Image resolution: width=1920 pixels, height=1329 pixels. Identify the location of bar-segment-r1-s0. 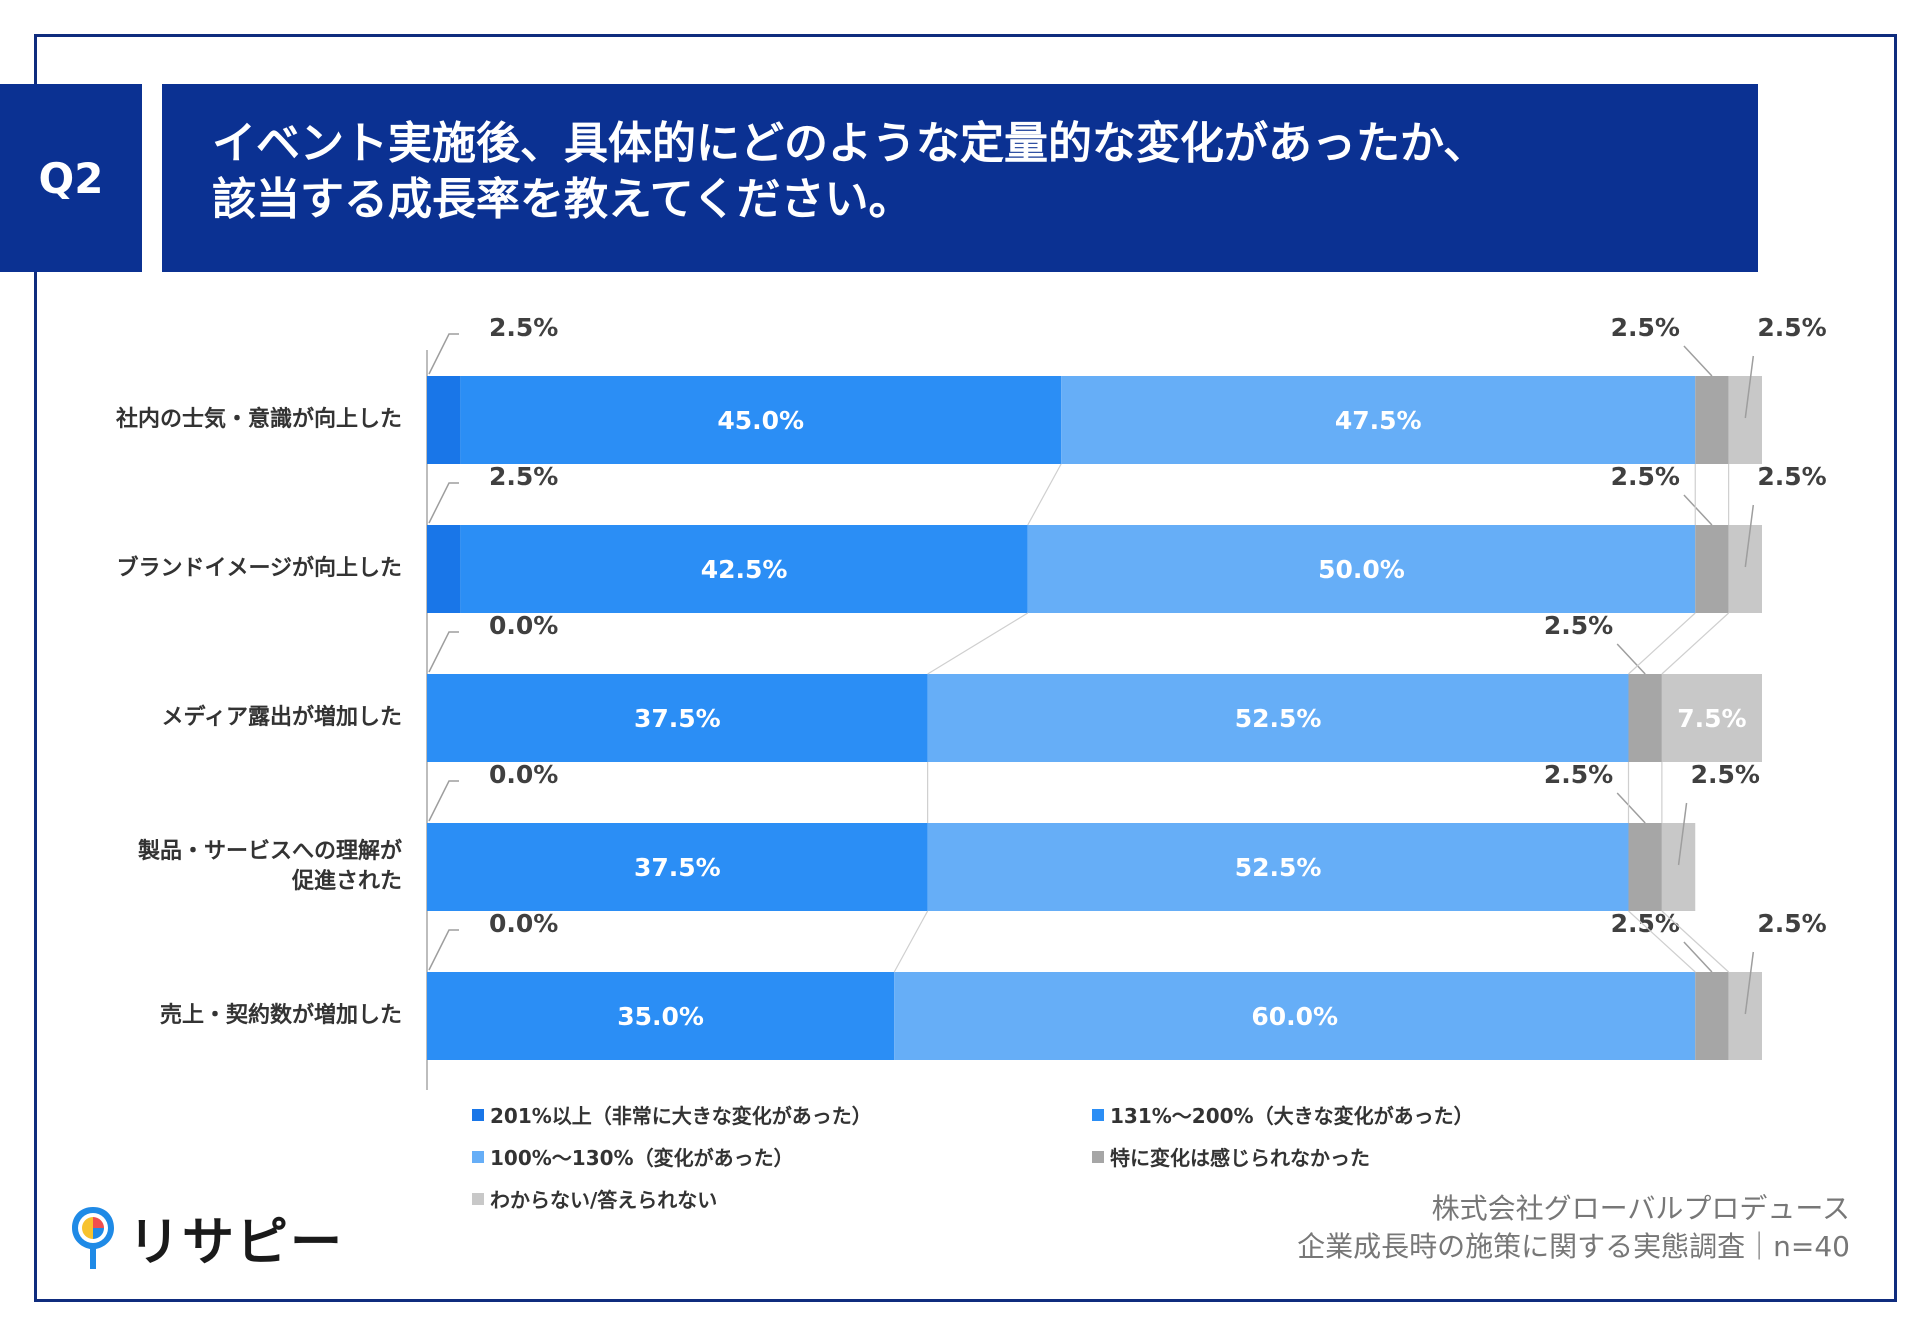
(444, 569).